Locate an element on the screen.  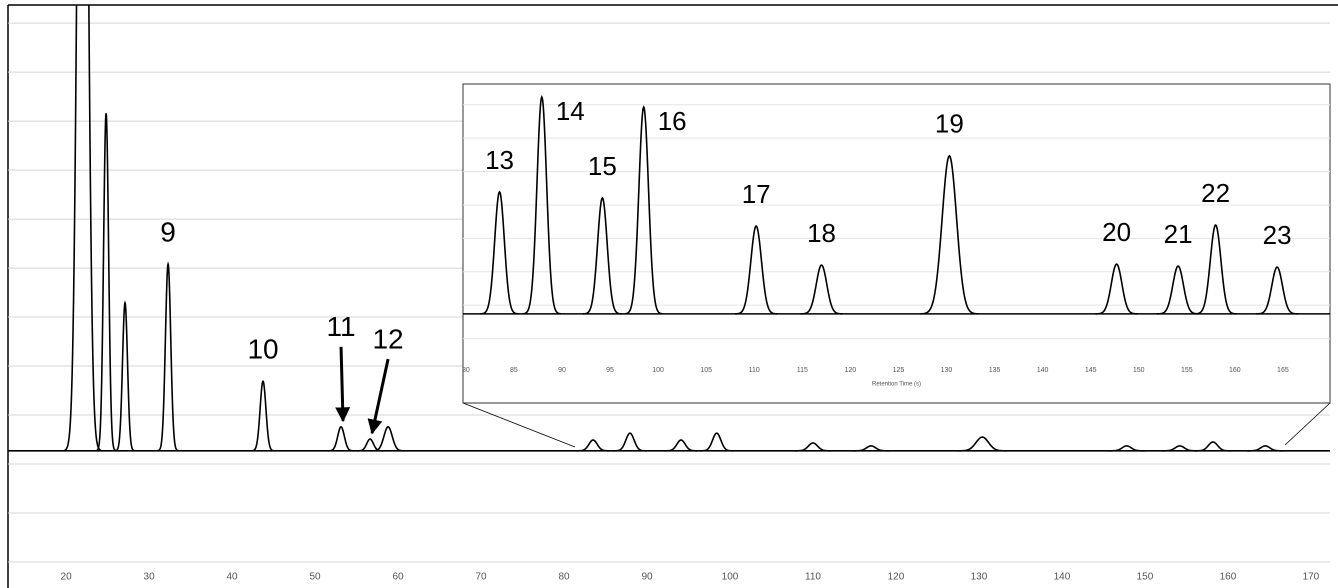
x-tick-label: 125 is located at coordinates (899, 370).